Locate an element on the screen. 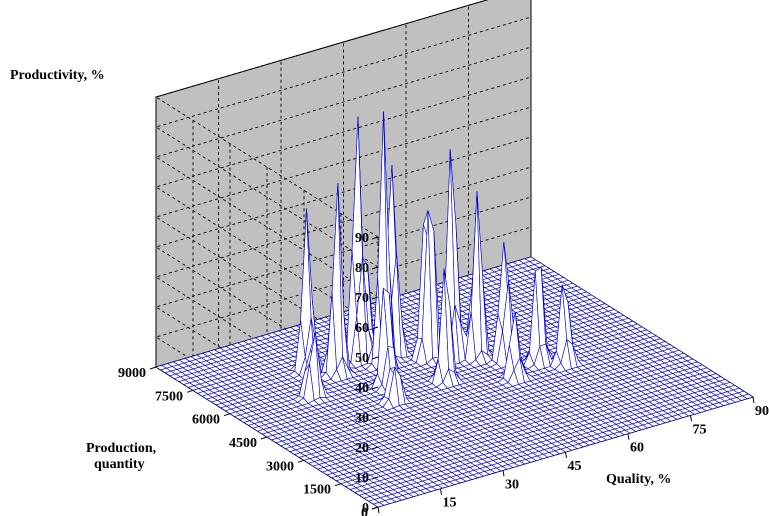 The height and width of the screenshot is (516, 769). x-tick-label: 60 is located at coordinates (637, 448).